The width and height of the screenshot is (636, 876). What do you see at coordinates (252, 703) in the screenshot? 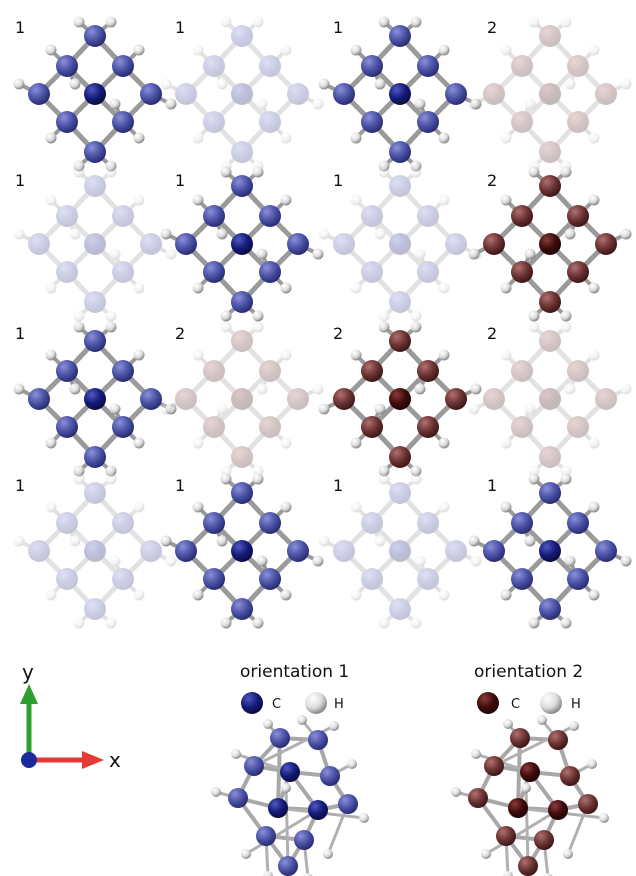
I see `carbon-swatch-o1` at bounding box center [252, 703].